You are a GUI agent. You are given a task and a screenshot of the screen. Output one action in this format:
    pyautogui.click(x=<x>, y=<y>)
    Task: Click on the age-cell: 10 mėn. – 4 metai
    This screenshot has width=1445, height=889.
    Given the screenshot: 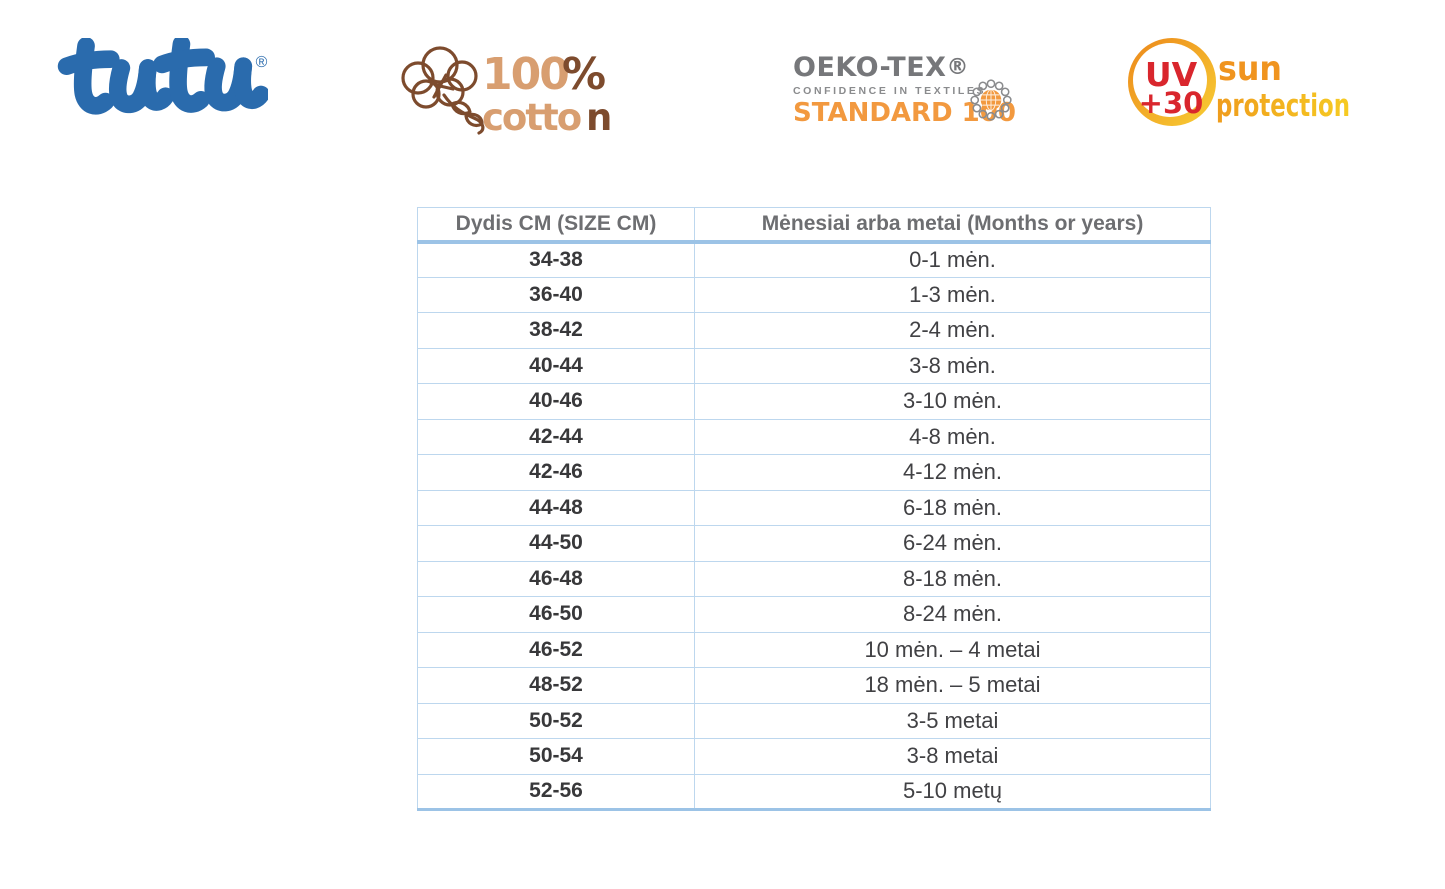 What is the action you would take?
    pyautogui.click(x=952, y=649)
    